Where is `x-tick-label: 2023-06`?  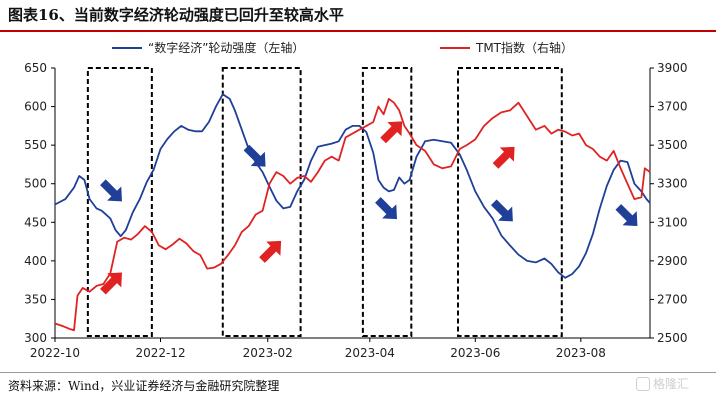
x-tick-label: 2023-06 is located at coordinates (475, 353).